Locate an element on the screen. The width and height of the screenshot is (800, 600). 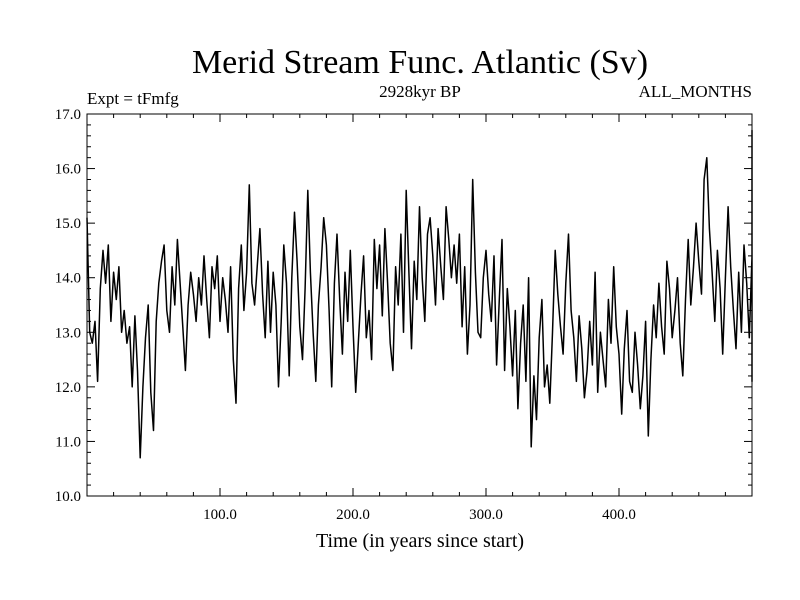
x-tick-label: 200.0 is located at coordinates (353, 515).